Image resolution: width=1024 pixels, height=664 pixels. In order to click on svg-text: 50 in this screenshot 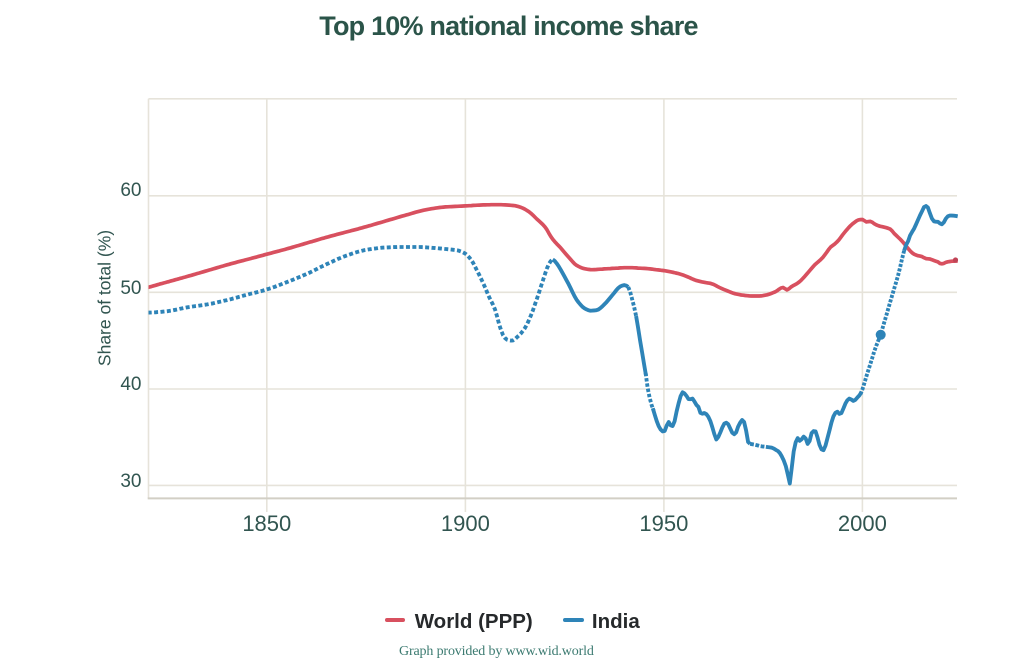, I will do `click(130, 288)`.